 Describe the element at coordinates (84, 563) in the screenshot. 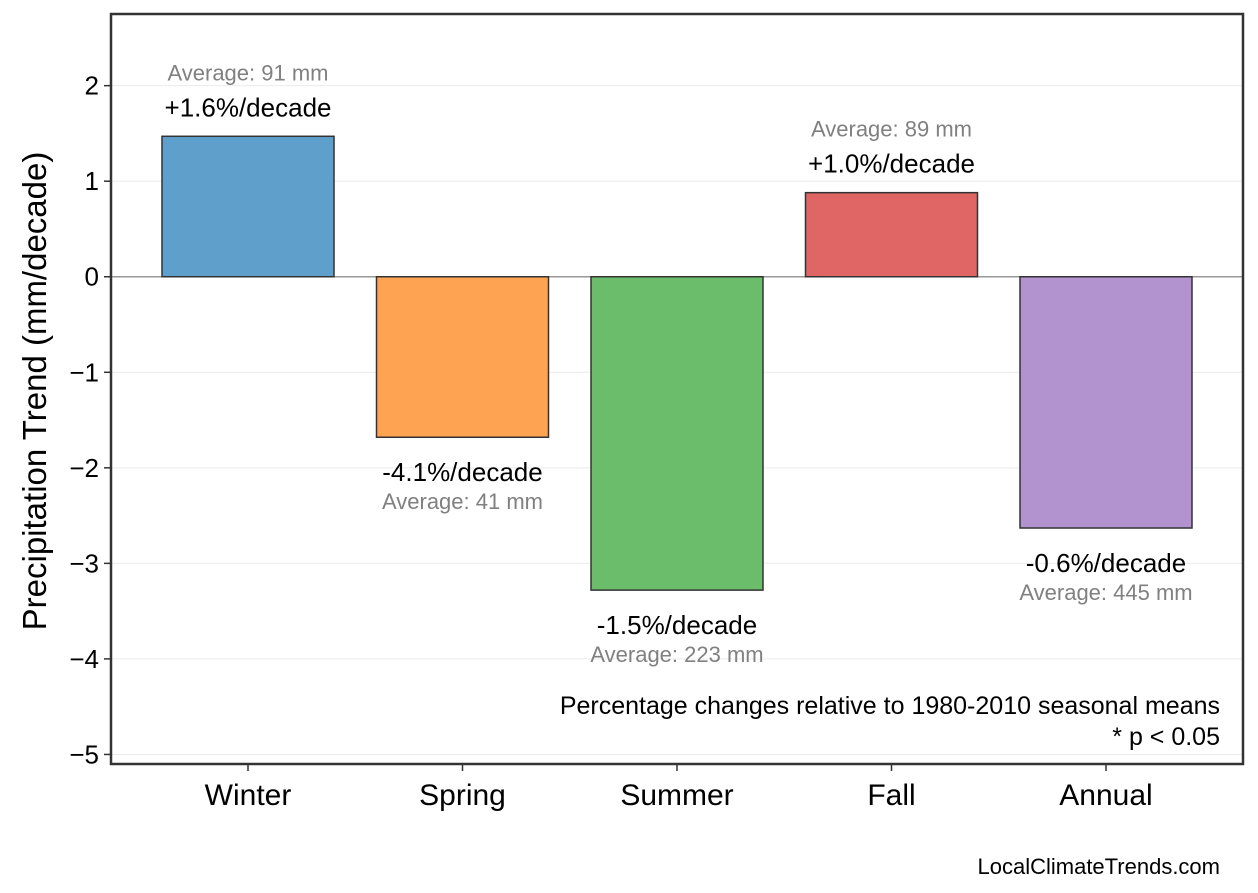

I see `y-tick-label: −3` at that location.